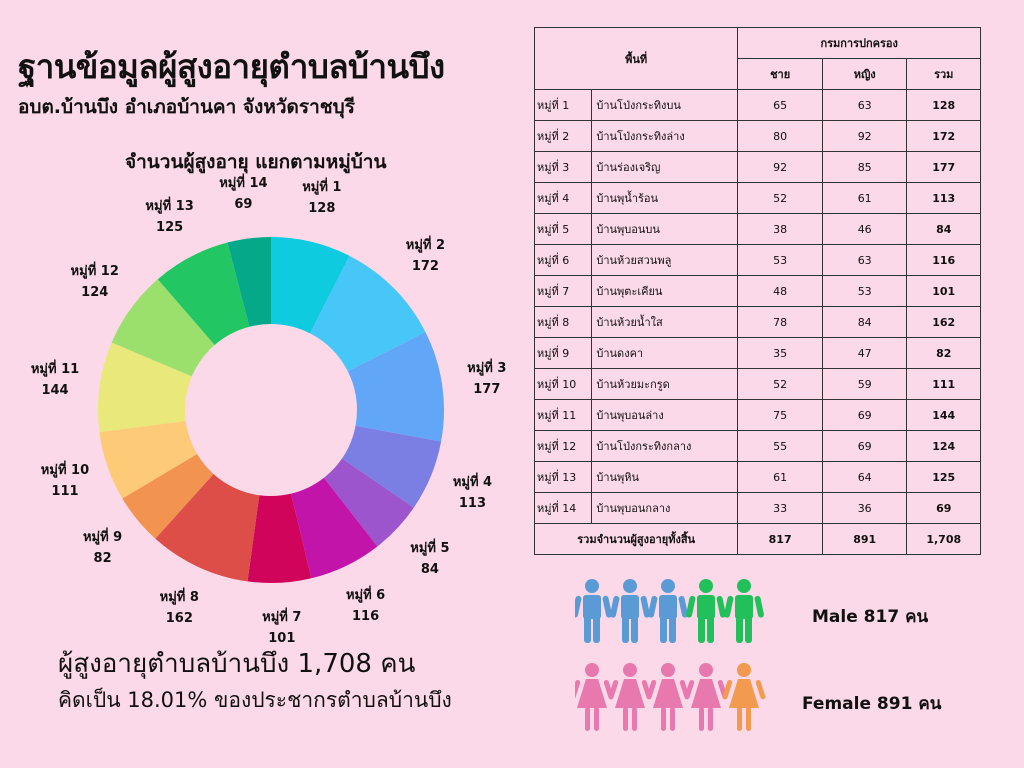 Image resolution: width=1024 pixels, height=768 pixels. What do you see at coordinates (563, 167) in the screenshot?
I see `row-moo: หมู่ที่ 3` at bounding box center [563, 167].